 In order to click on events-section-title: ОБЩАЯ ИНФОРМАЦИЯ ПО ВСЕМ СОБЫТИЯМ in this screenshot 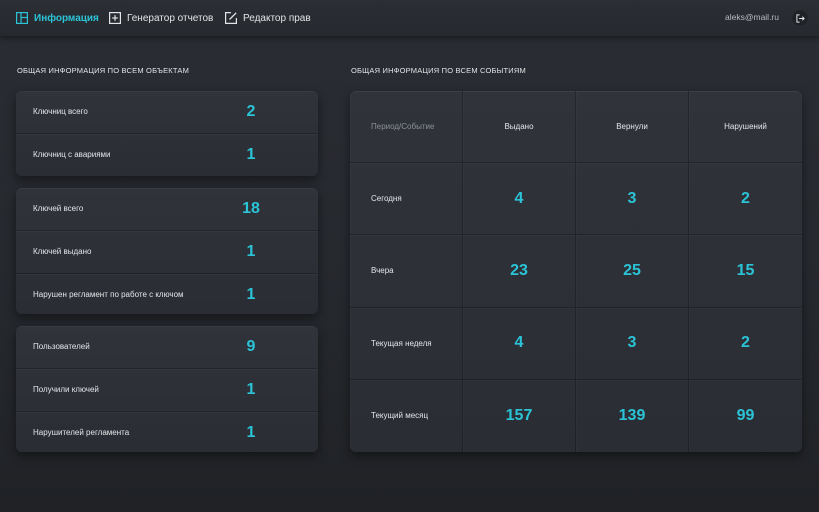, I will do `click(438, 70)`.